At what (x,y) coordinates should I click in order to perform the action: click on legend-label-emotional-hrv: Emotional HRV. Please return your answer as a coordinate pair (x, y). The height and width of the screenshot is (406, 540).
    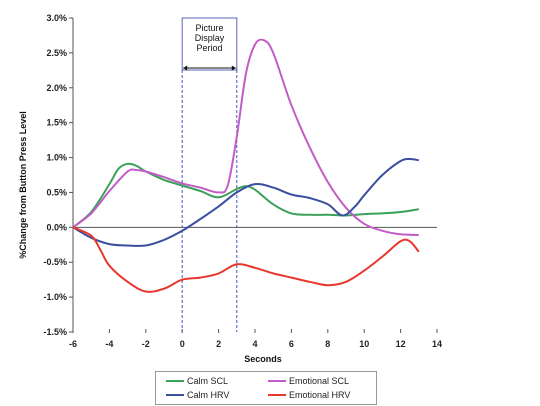
    Looking at the image, I should click on (320, 395).